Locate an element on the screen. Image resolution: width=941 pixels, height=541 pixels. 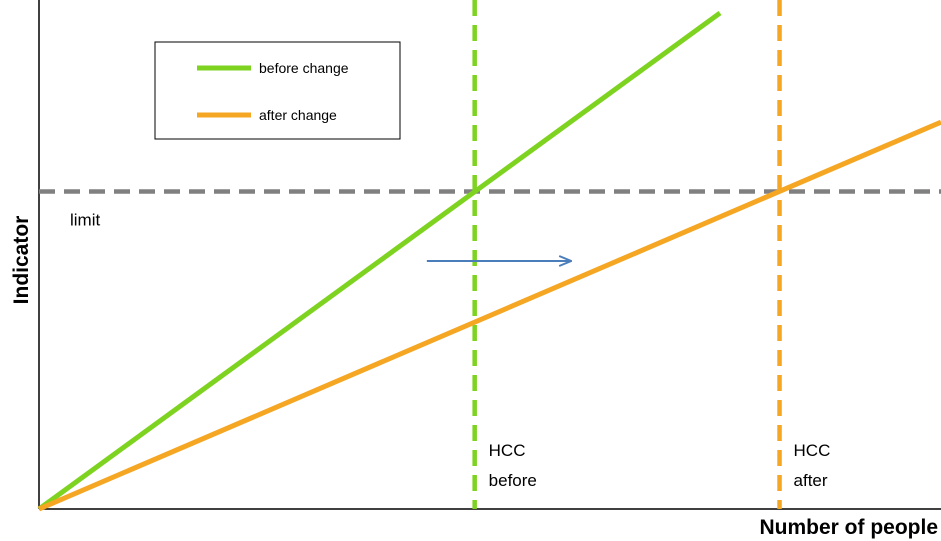
hcc-before-label-line2: before is located at coordinates (513, 480).